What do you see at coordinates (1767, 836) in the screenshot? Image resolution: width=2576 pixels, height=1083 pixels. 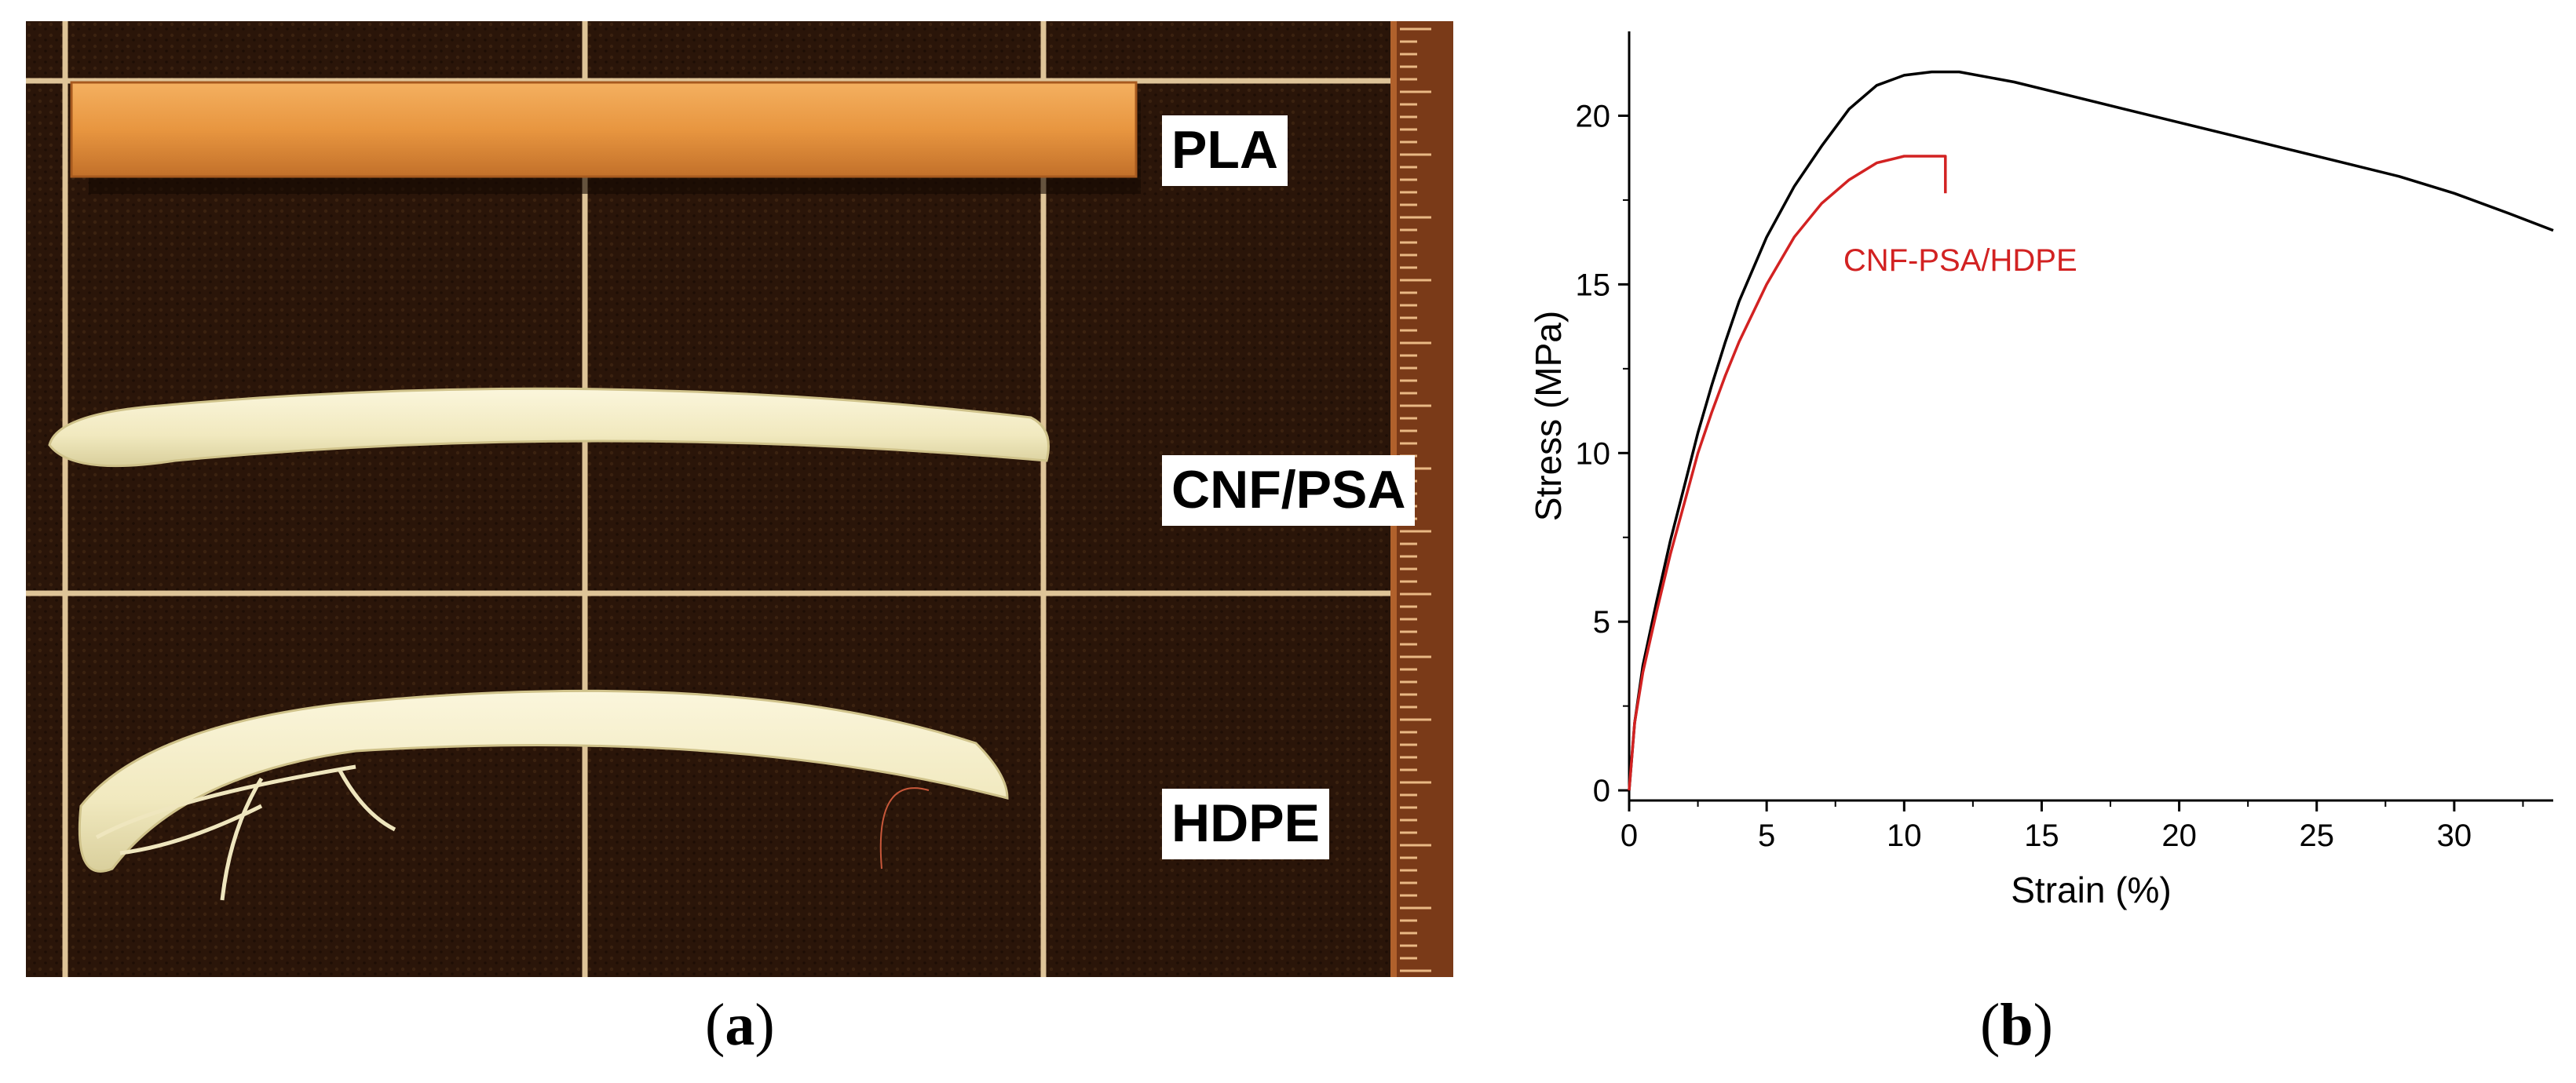 I see `x-tick-label: 5` at bounding box center [1767, 836].